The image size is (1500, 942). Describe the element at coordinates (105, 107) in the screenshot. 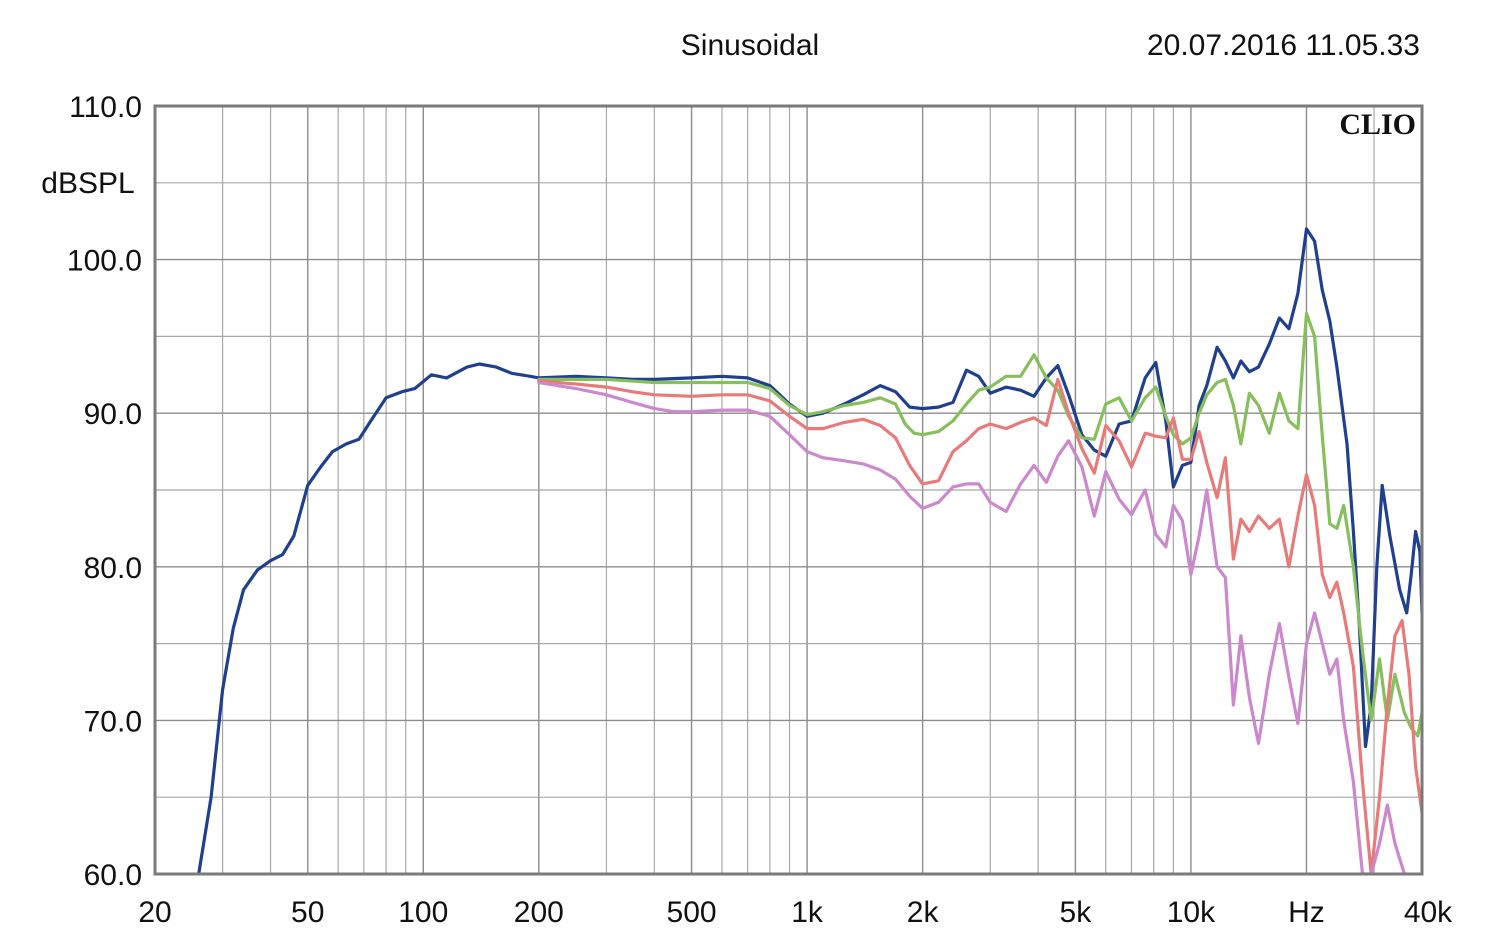

I see `y-tick-label: 110.0` at that location.